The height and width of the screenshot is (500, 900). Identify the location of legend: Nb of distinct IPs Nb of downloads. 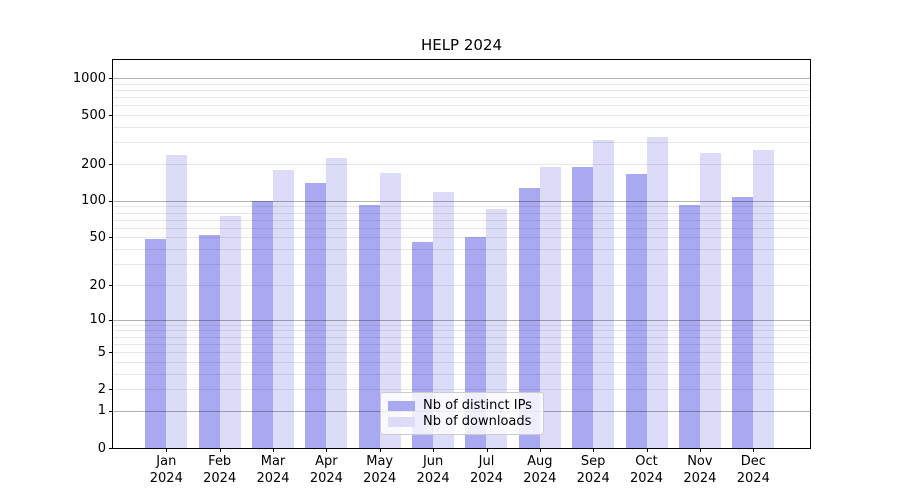
(462, 413).